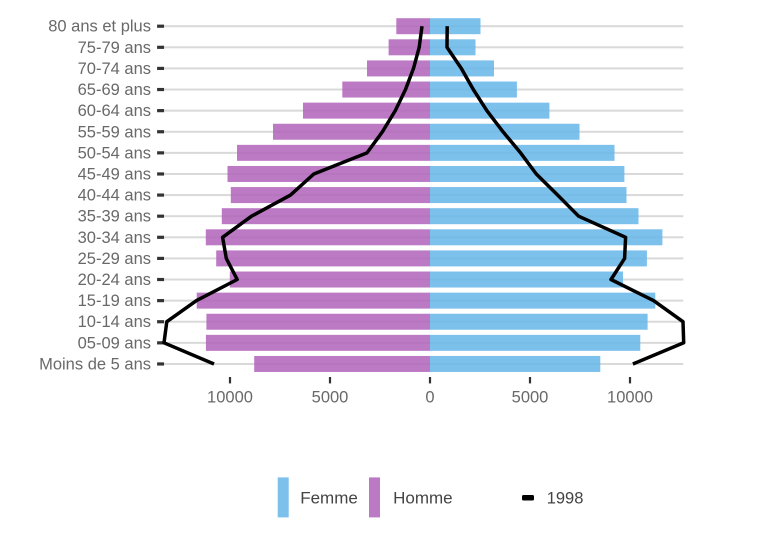 Image resolution: width=764 pixels, height=533 pixels. Describe the element at coordinates (114, 48) in the screenshot. I see `svg-text: 75-79 ans` at that location.